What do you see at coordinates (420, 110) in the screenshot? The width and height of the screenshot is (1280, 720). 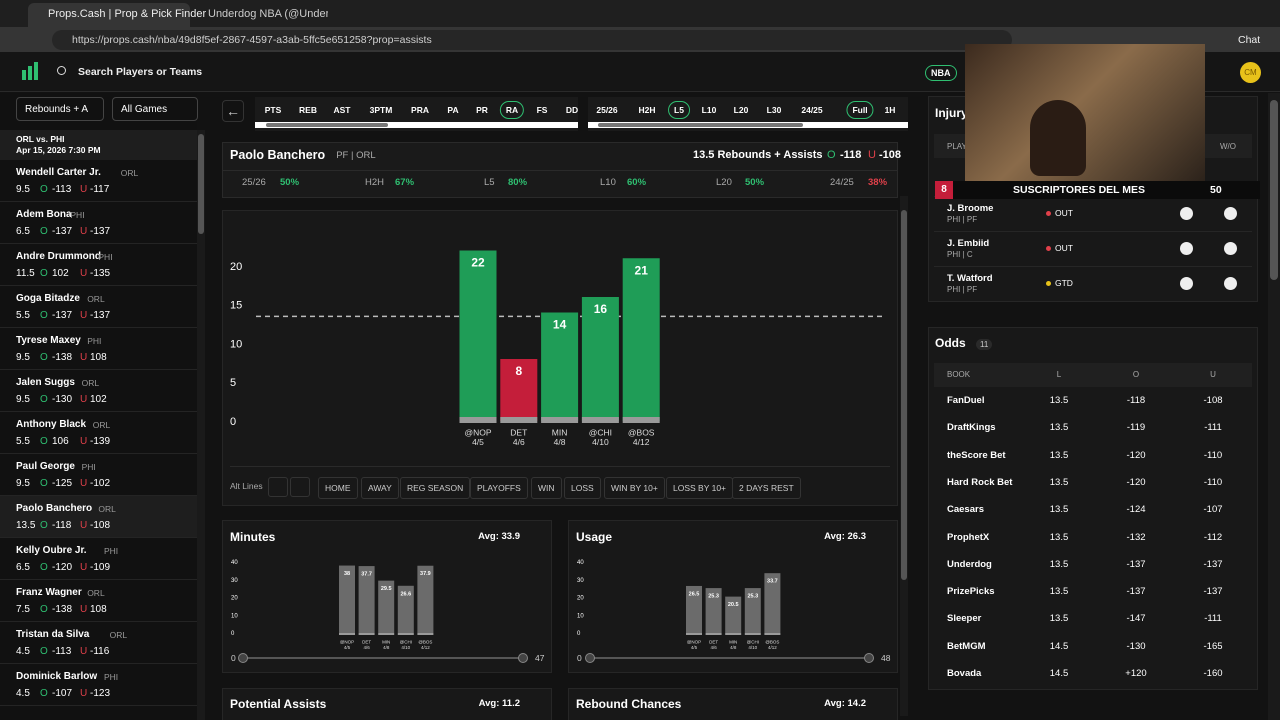 I see `tab-button: PRA` at bounding box center [420, 110].